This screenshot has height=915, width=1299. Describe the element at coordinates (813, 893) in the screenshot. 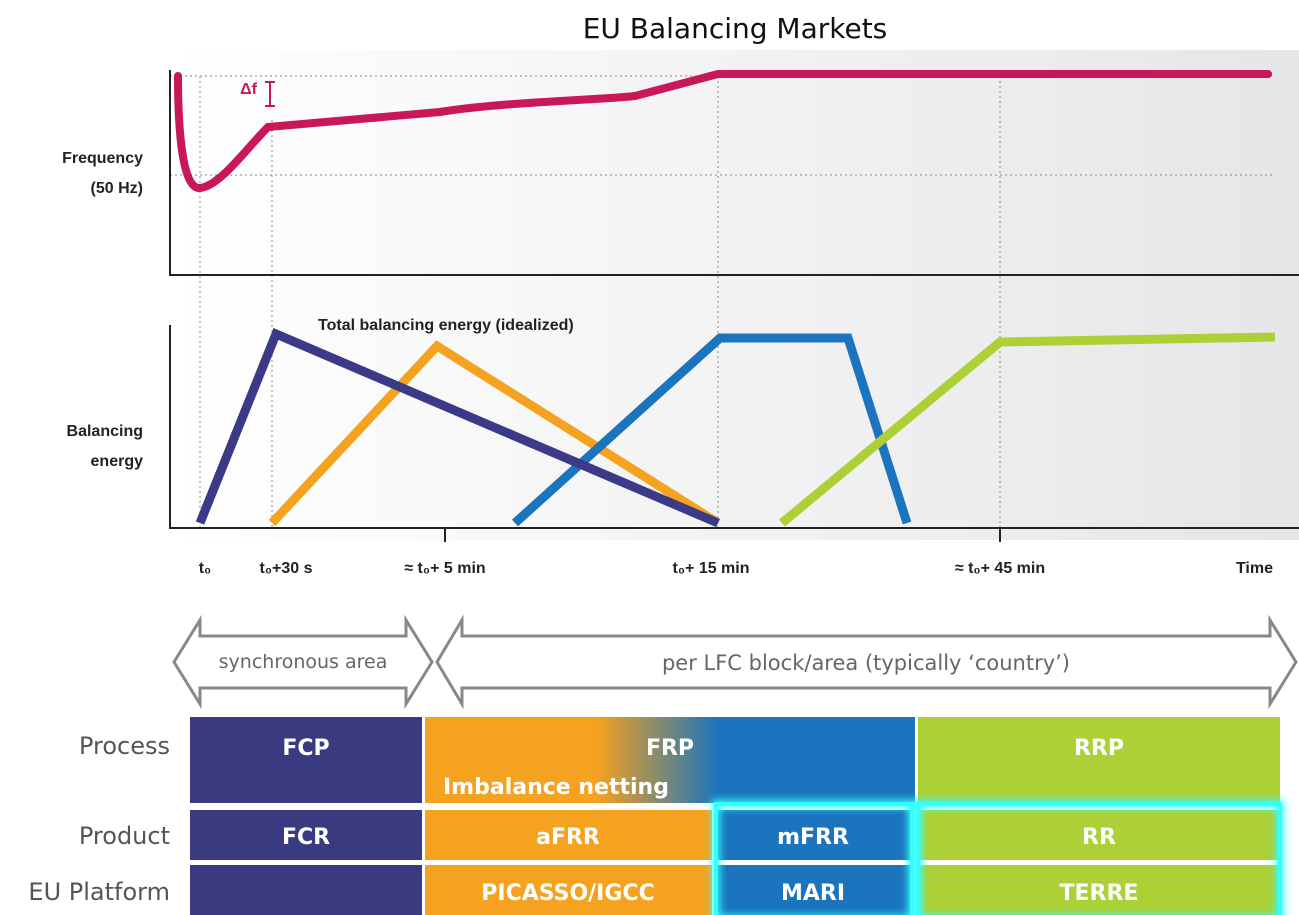

I see `cell-text: MARI` at that location.